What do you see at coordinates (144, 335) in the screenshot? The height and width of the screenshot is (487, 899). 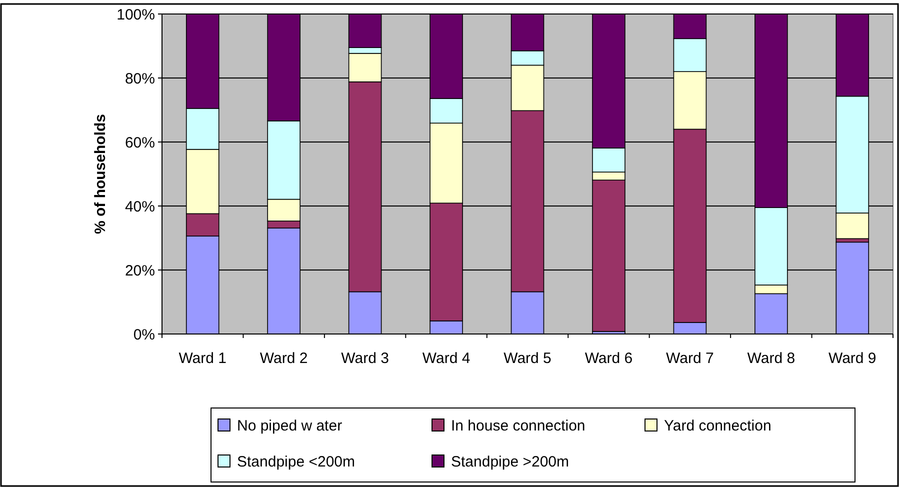 I see `y-tick-label: 0%` at bounding box center [144, 335].